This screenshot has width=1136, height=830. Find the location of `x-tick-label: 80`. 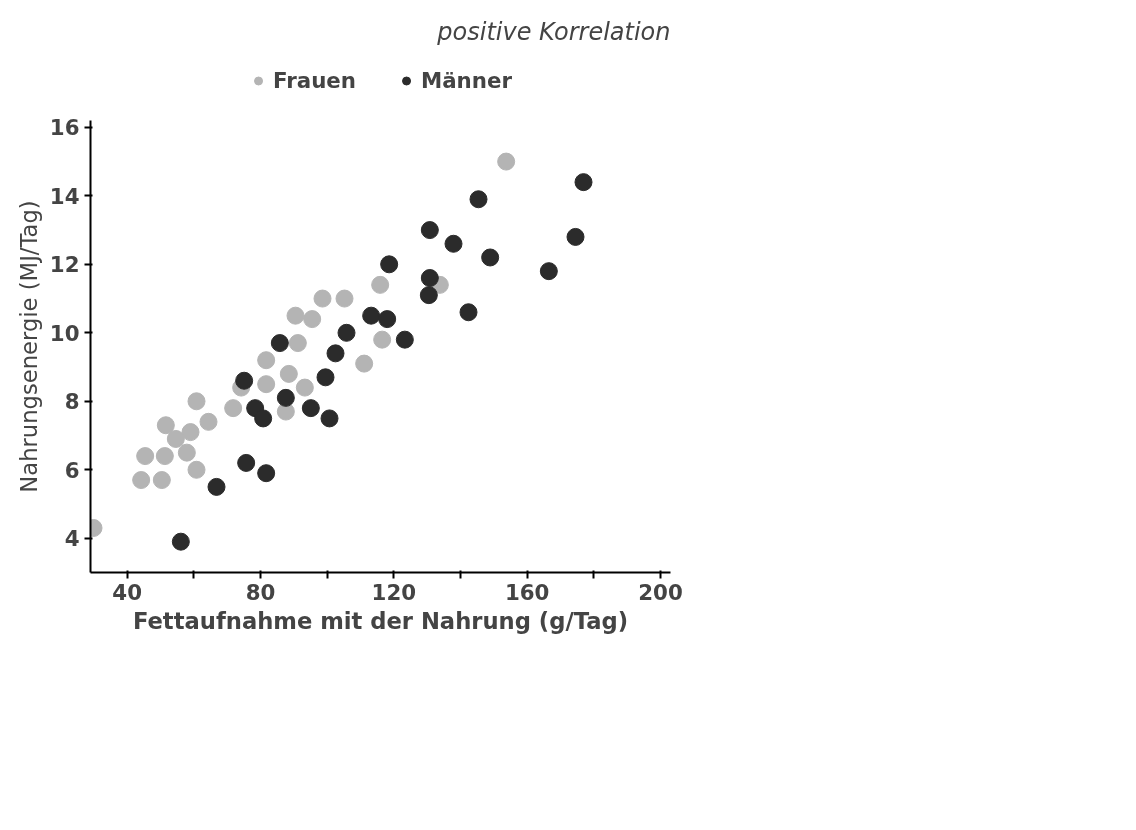

x-tick-label: 80 is located at coordinates (260, 592).